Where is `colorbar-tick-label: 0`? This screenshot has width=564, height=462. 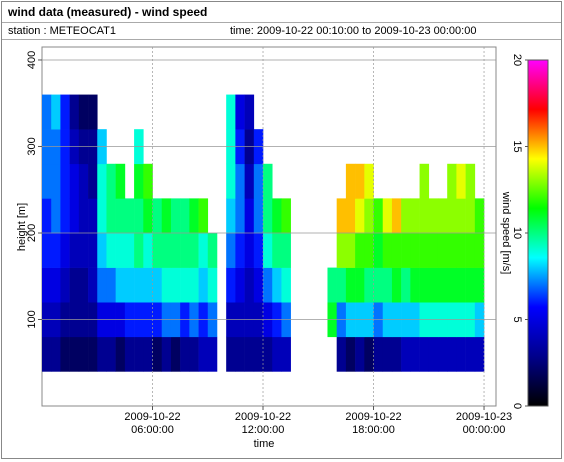
colorbar-tick-label: 0 is located at coordinates (517, 406).